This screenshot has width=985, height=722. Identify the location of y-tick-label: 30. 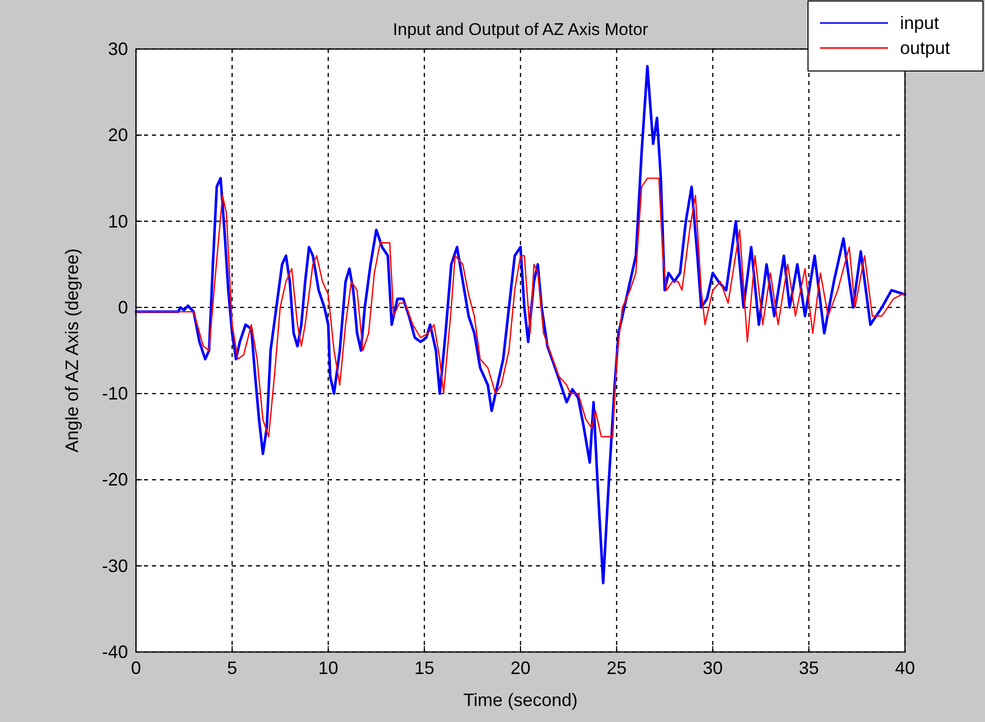
(118, 49).